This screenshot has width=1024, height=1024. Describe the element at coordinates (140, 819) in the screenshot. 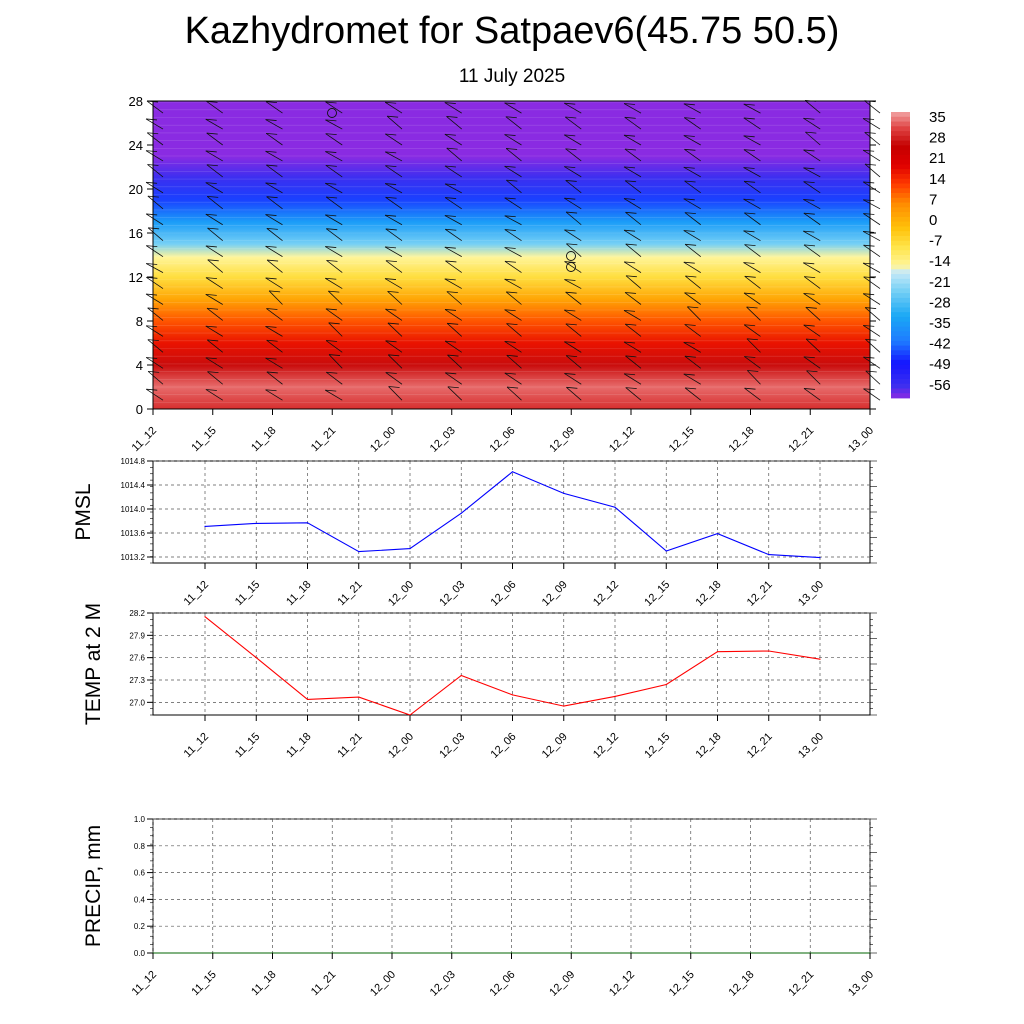

I see `y-tick-label: 1.0` at that location.